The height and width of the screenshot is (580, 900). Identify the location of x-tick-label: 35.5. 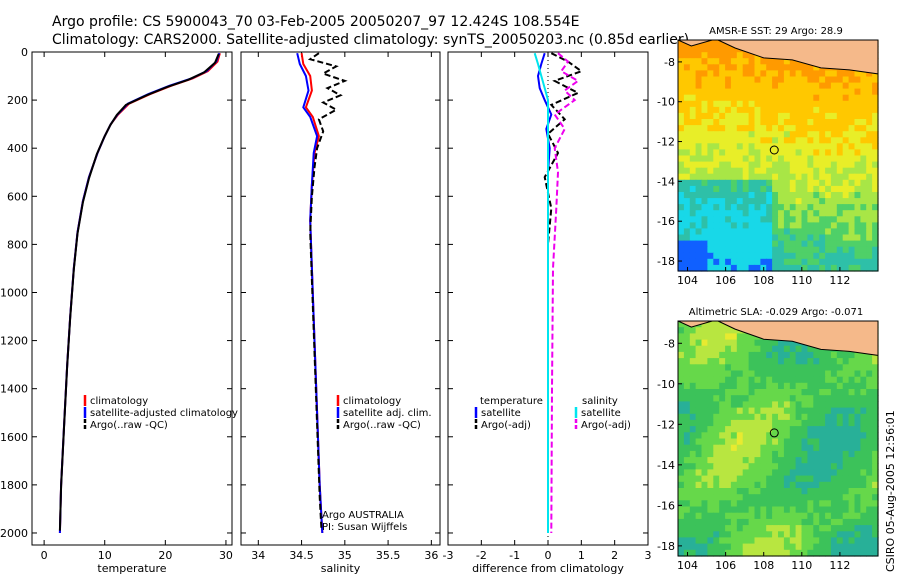
(388, 555).